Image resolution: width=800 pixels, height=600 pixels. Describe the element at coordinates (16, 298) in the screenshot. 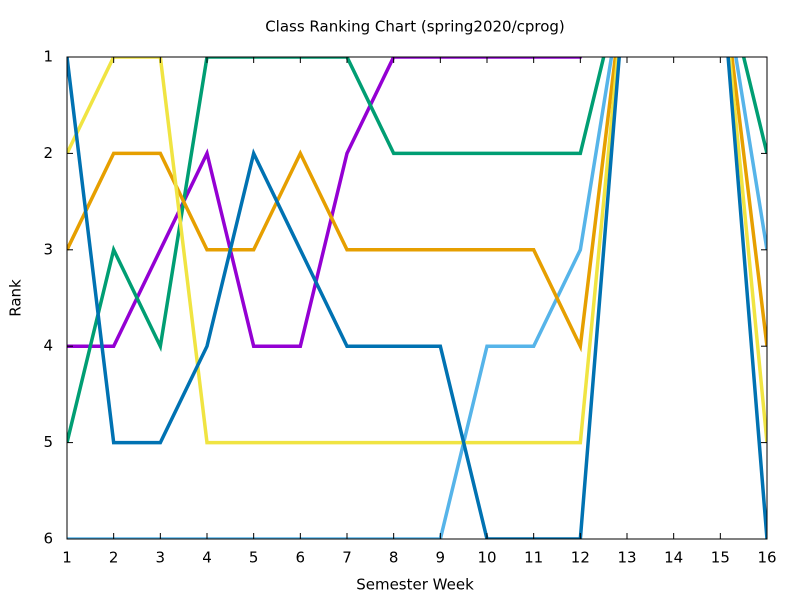

I see `y-axis-label: Rank` at that location.